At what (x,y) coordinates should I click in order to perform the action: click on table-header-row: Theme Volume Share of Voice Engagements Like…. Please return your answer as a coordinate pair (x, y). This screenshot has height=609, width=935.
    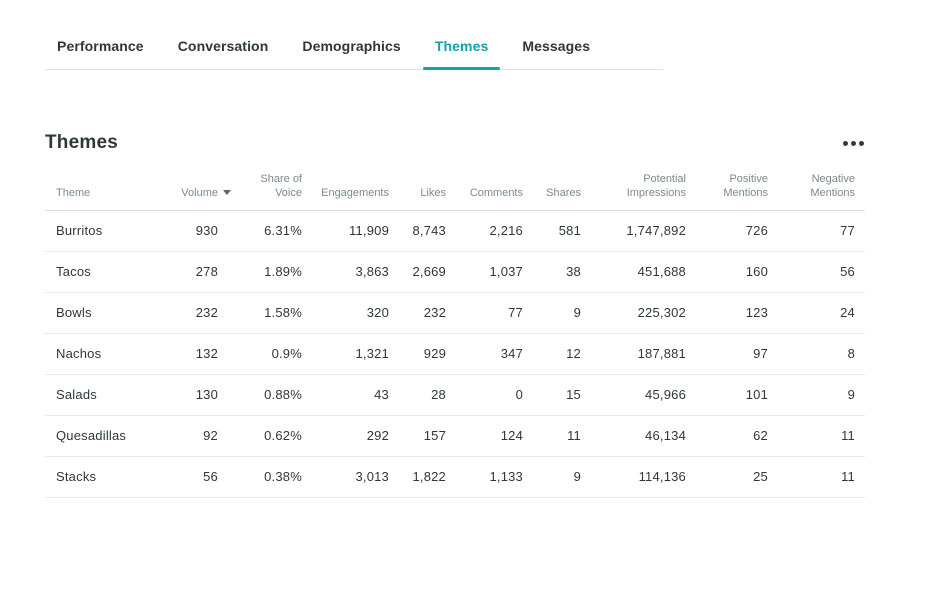
    Looking at the image, I should click on (455, 191).